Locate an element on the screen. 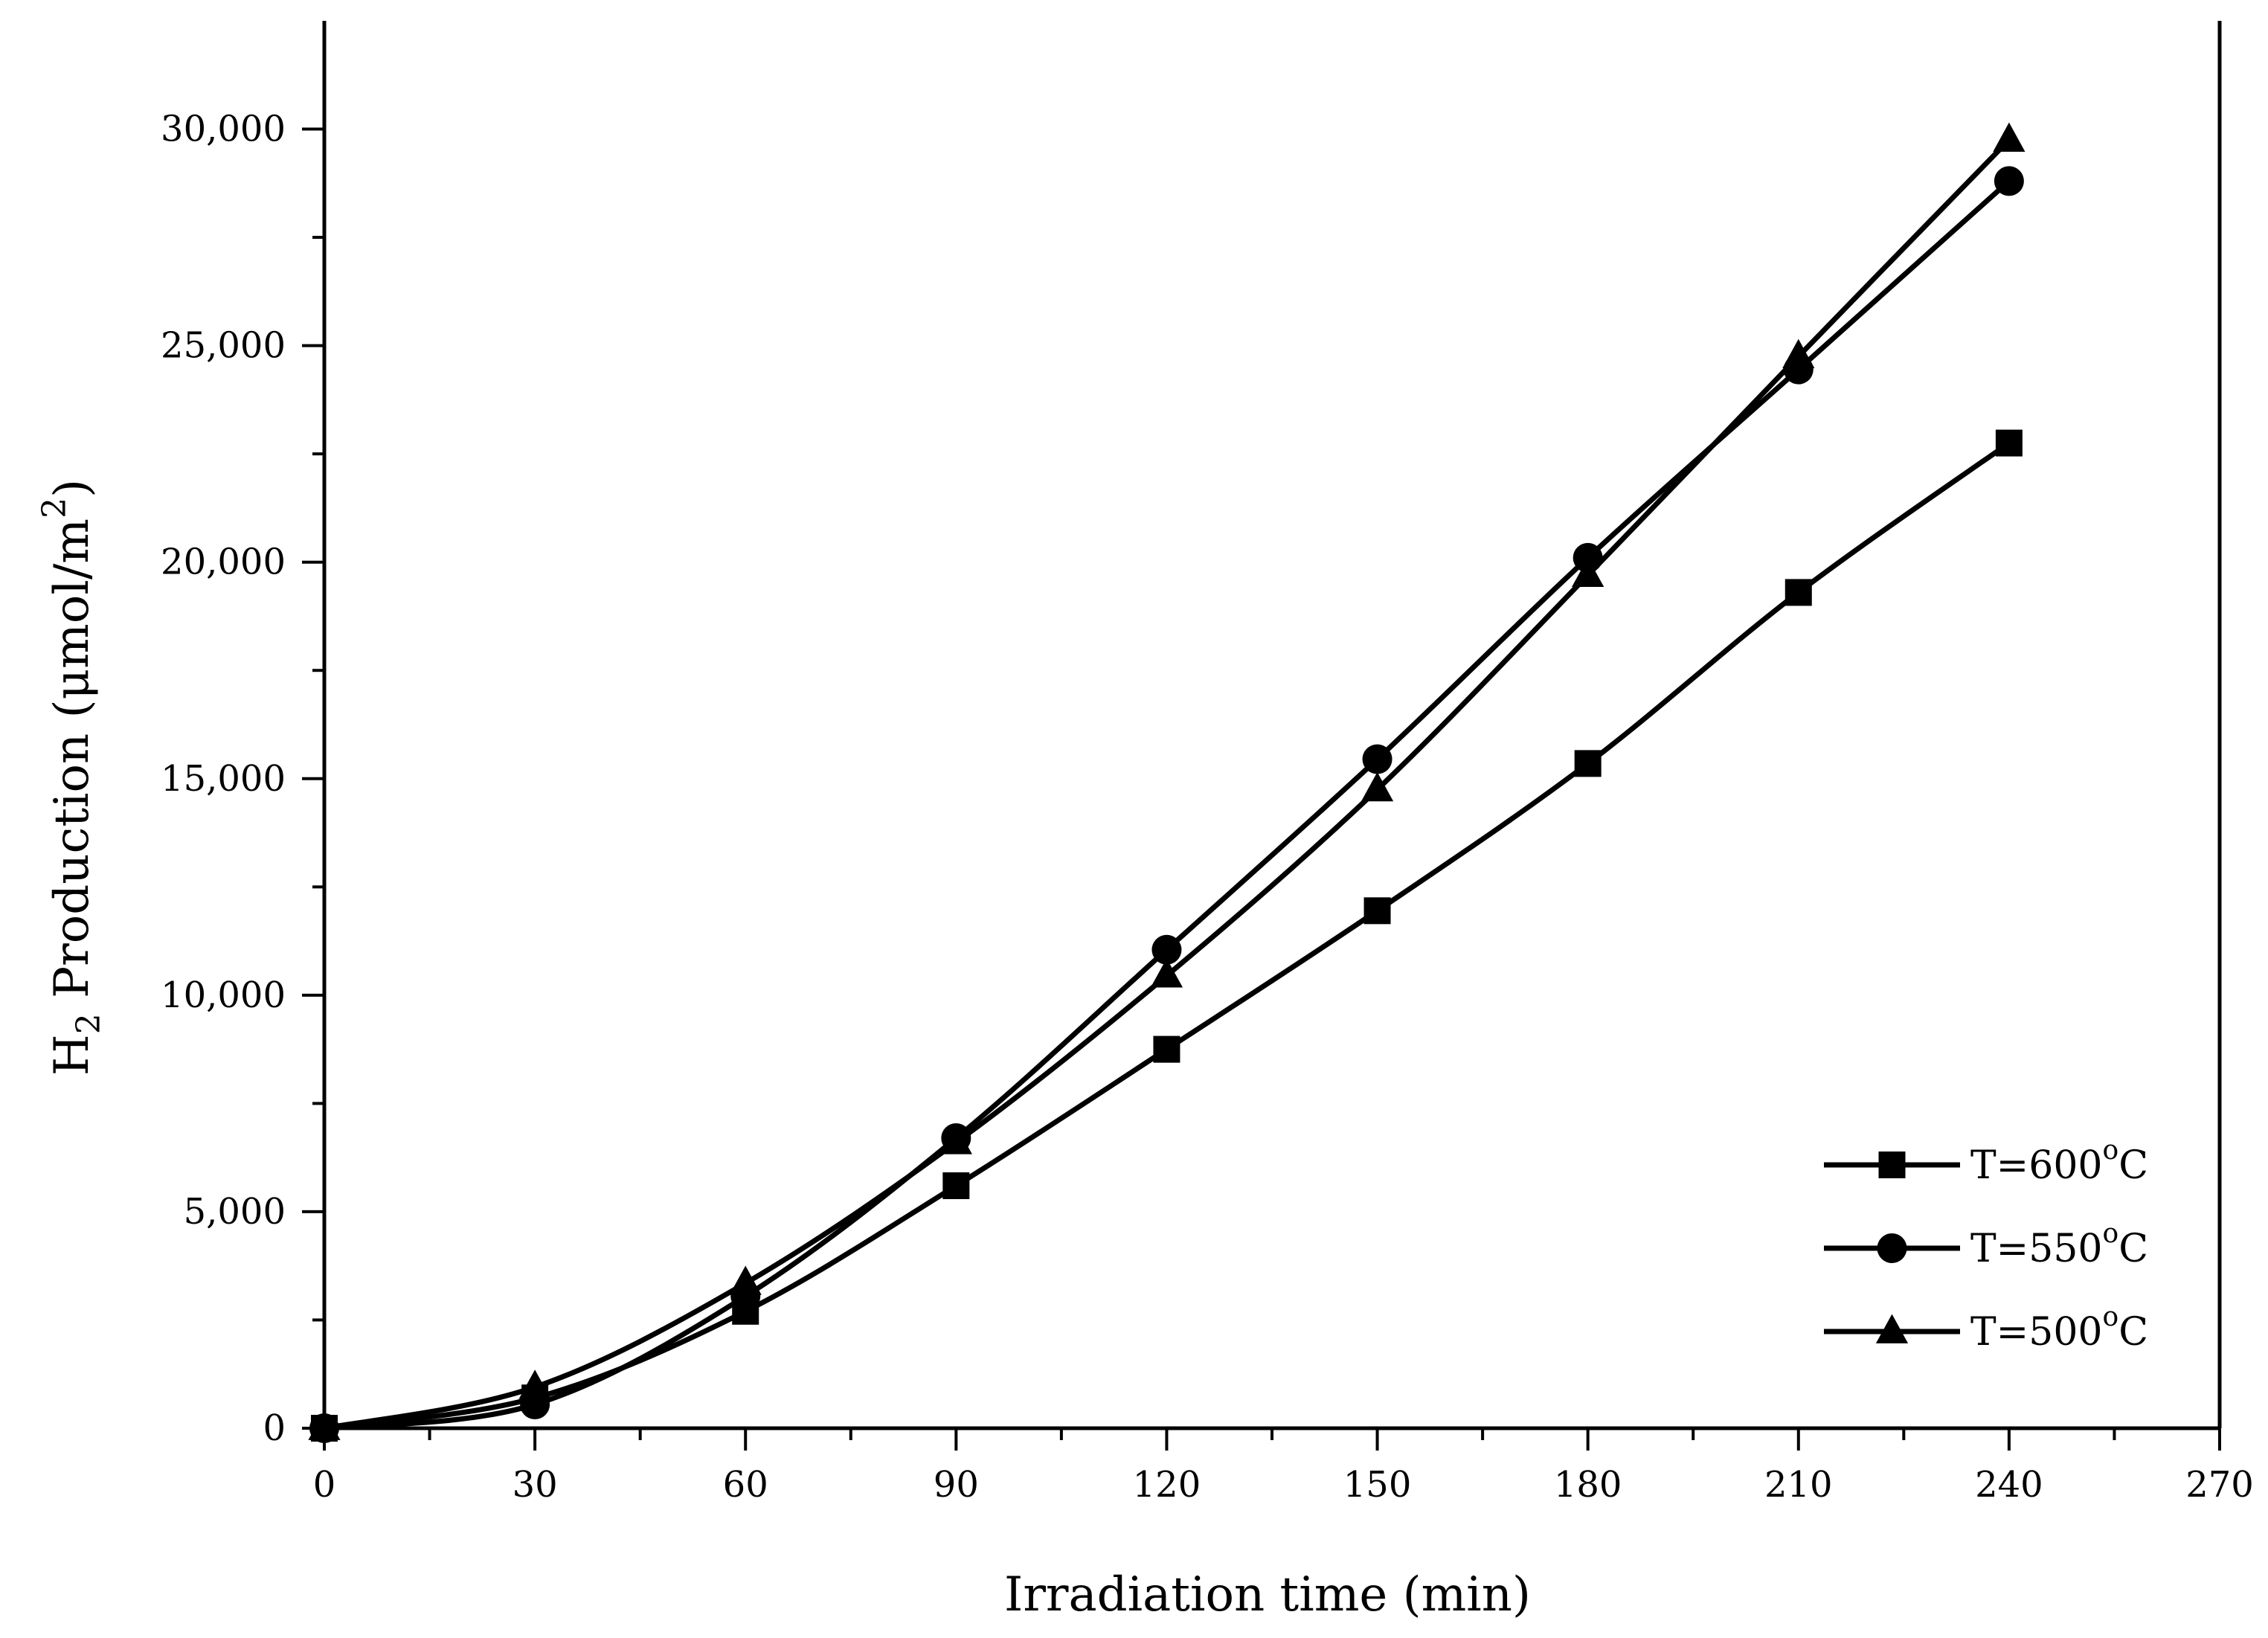  y-tick-label: 25,000 is located at coordinates (223, 346).